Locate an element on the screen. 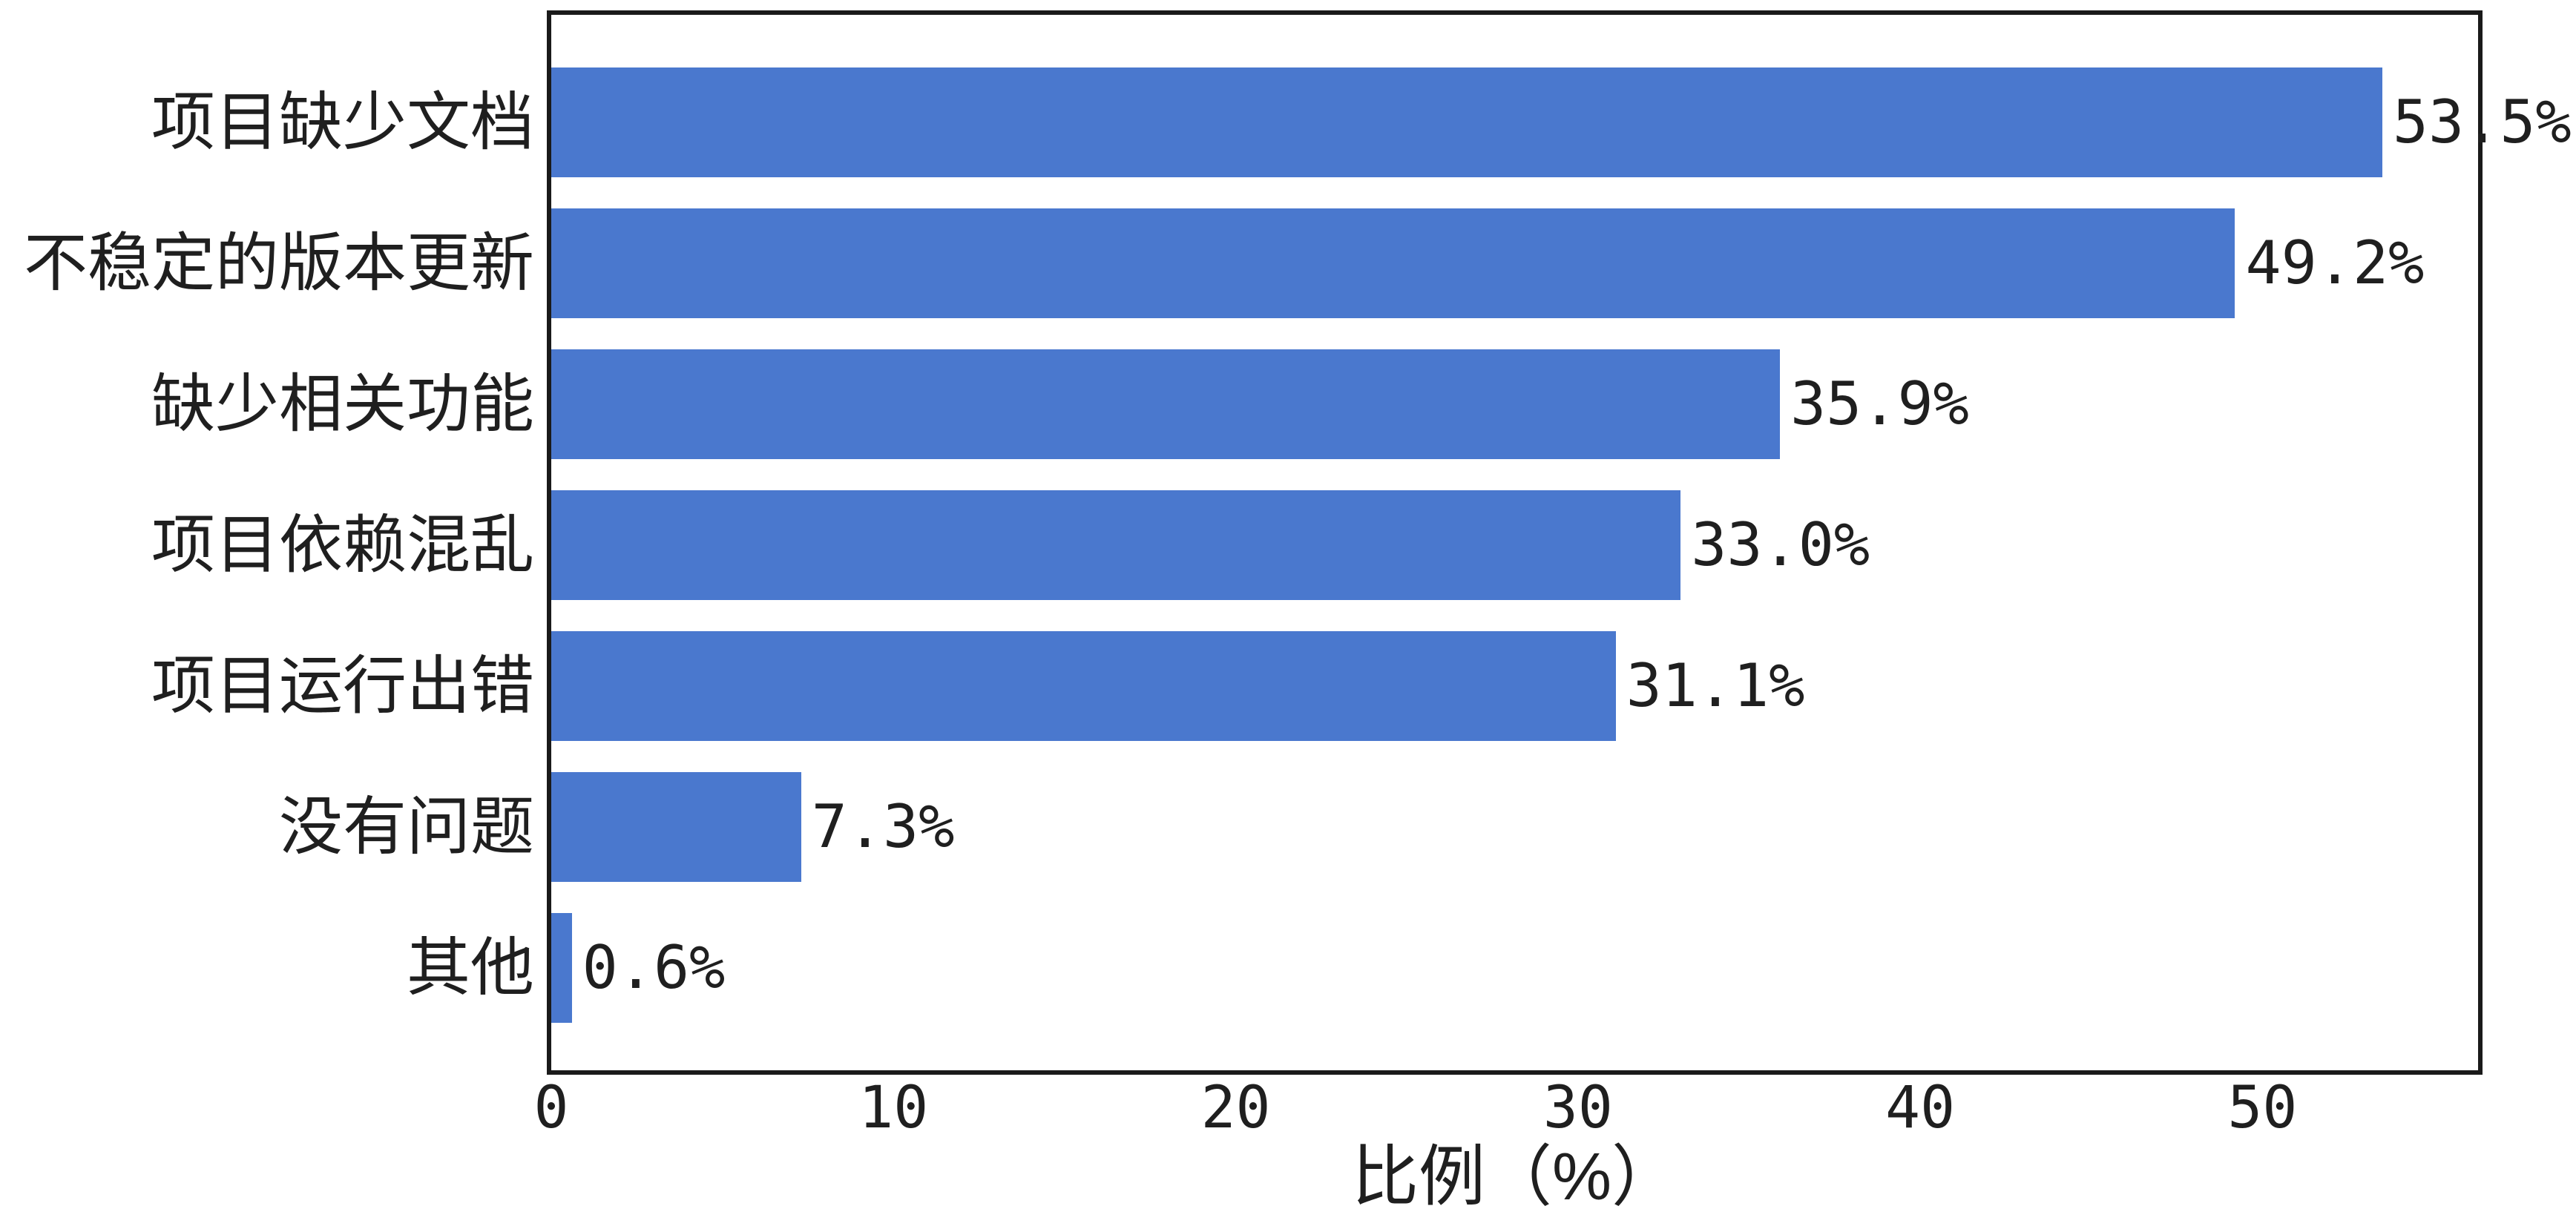 The image size is (2576, 1229). value-label: 0.6% is located at coordinates (654, 967).